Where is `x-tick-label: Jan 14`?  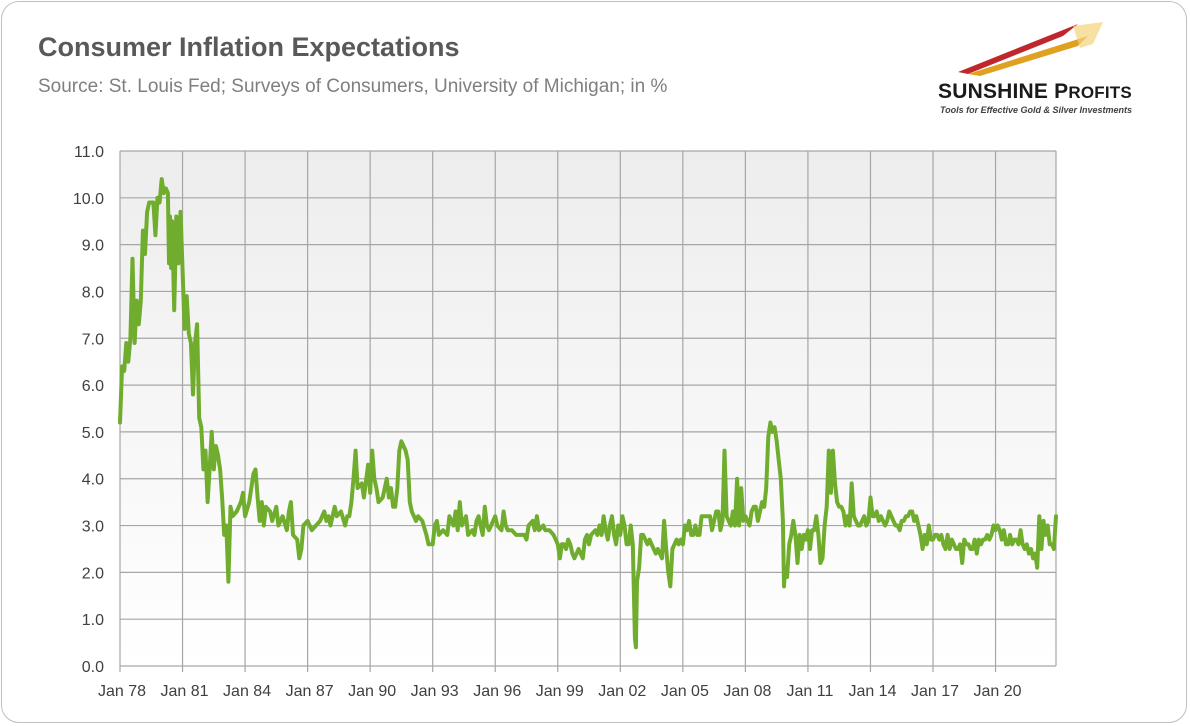 x-tick-label: Jan 14 is located at coordinates (872, 691).